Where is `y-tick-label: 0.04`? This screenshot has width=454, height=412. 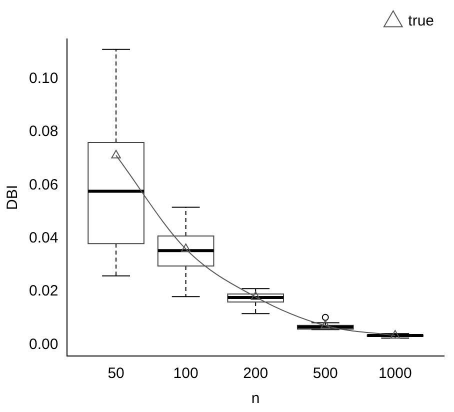
y-tick-label: 0.04 is located at coordinates (43, 237).